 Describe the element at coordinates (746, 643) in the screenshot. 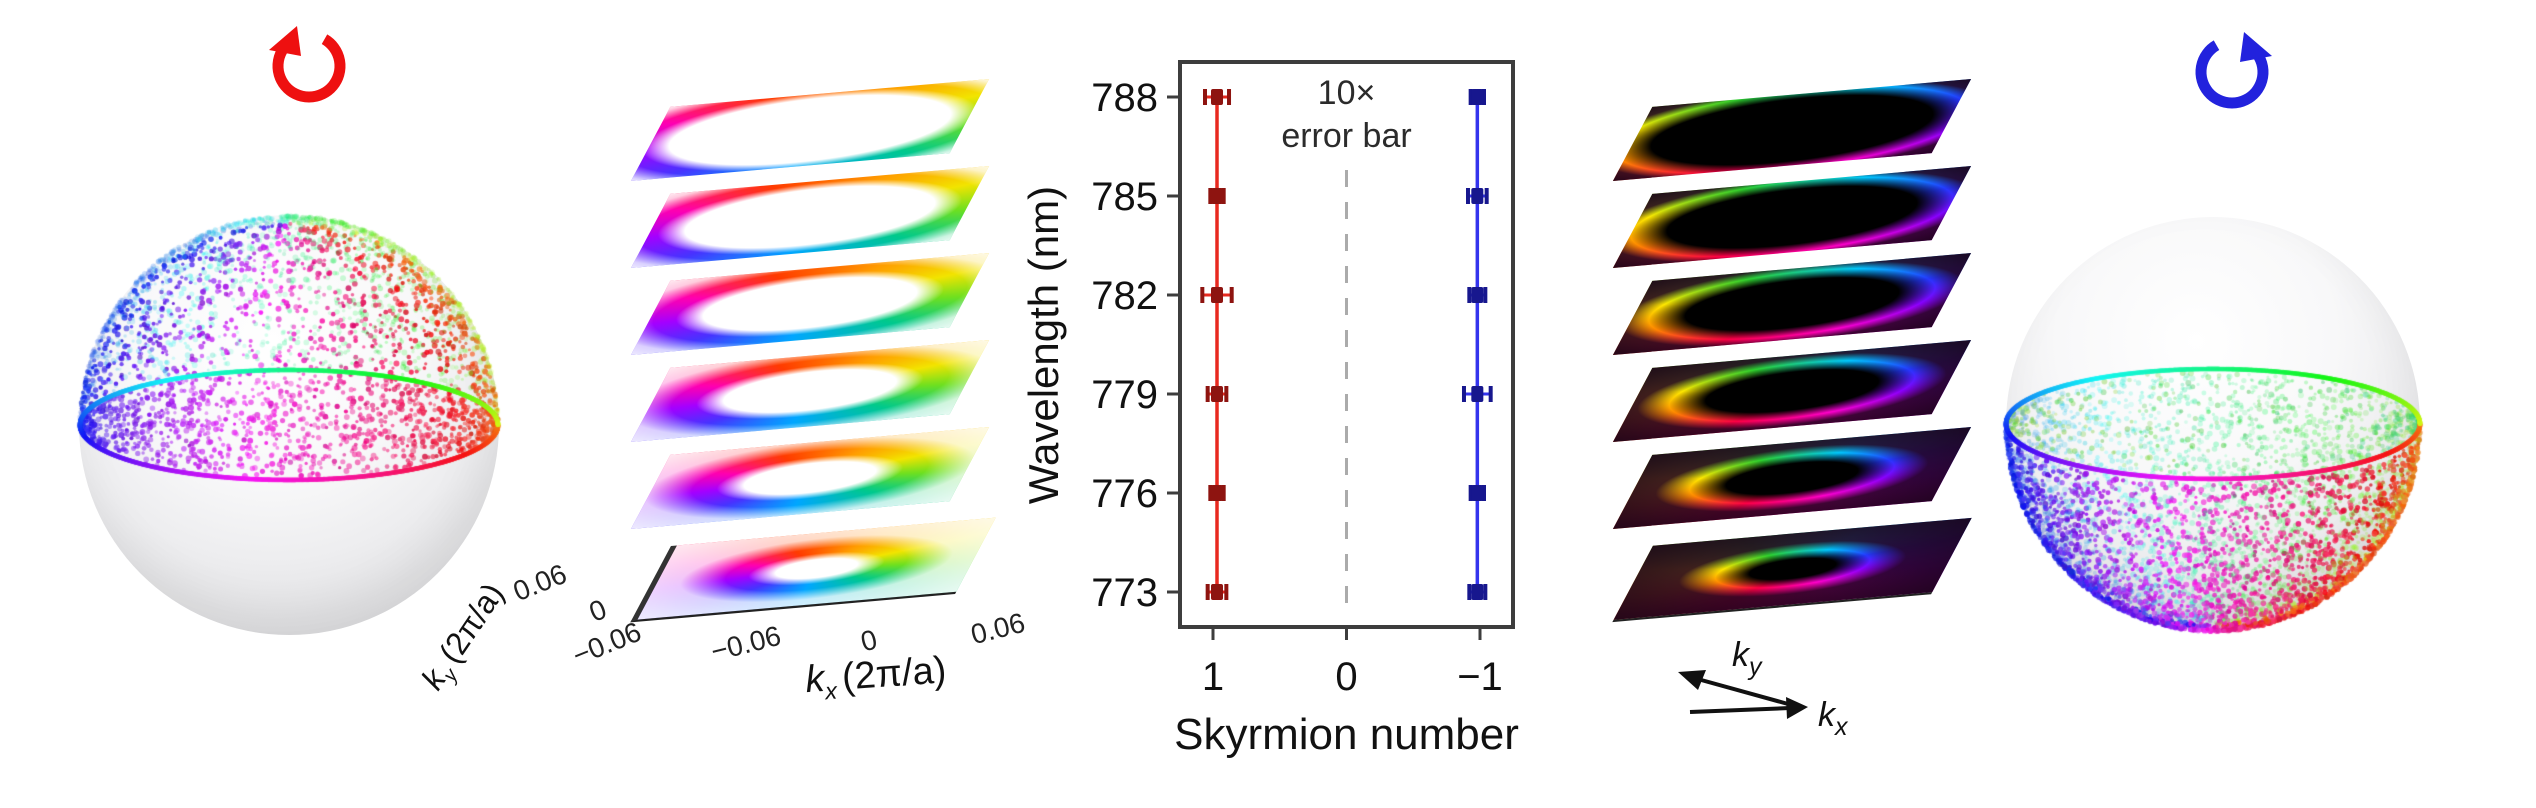

I see `left-stack-kx-tick: −0.06` at that location.